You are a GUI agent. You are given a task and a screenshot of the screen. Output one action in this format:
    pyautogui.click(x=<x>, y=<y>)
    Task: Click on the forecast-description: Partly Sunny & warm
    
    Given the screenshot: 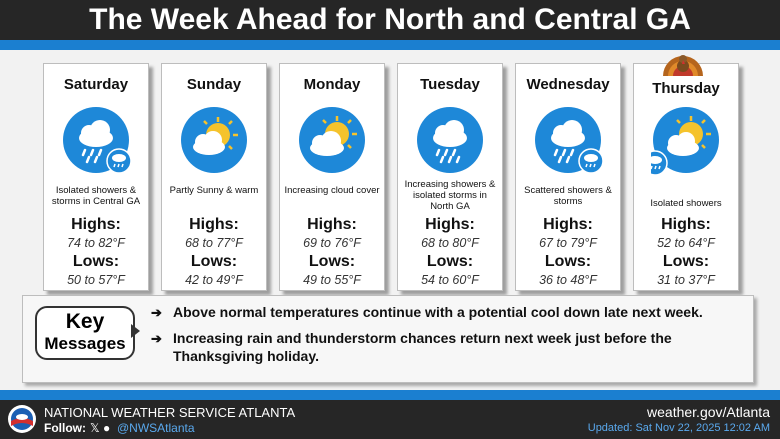 What is the action you would take?
    pyautogui.click(x=214, y=190)
    